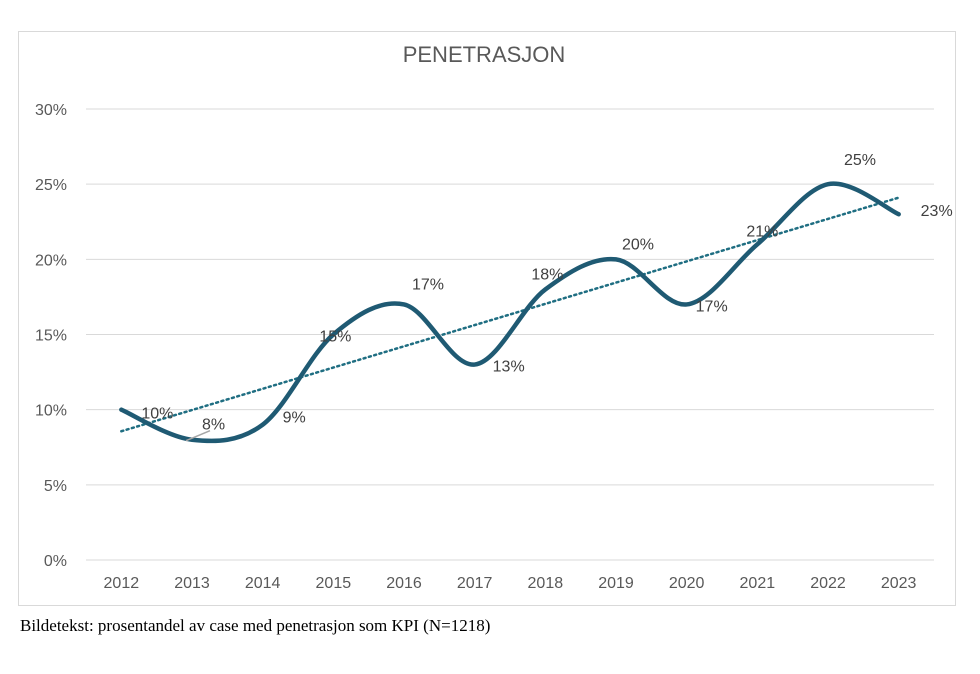 The image size is (980, 674). I want to click on x-tick-label: 2015, so click(334, 583).